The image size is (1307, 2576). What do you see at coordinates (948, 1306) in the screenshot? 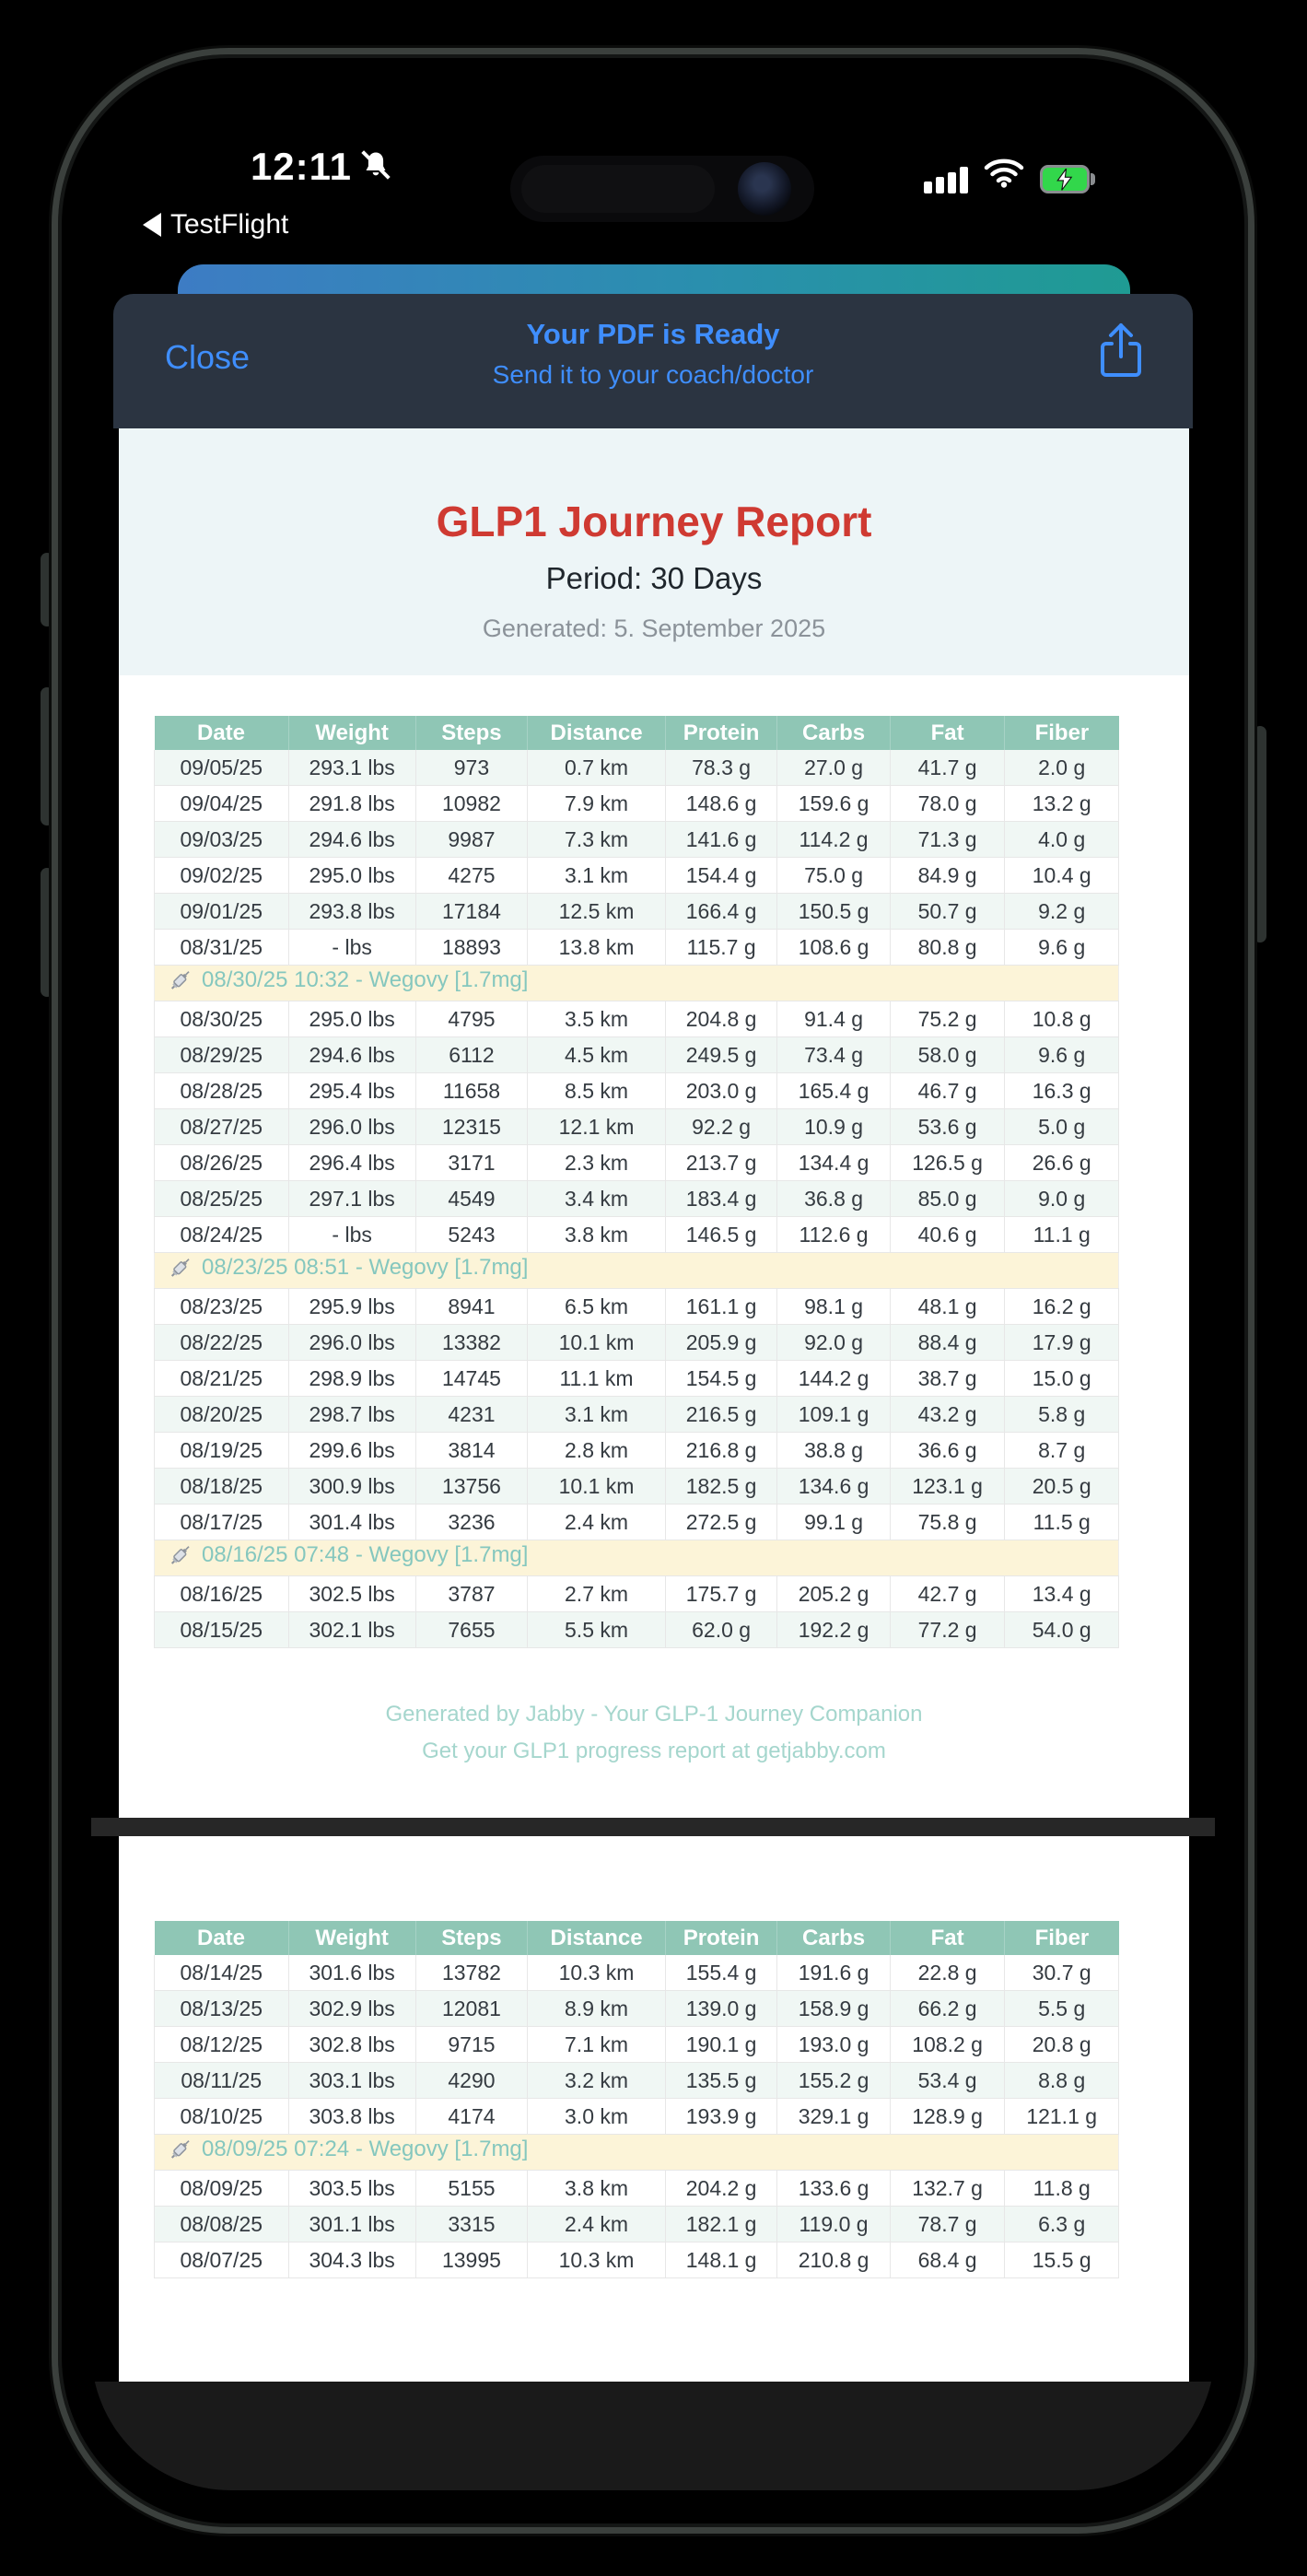
I see `table-cell: 48.1 g` at bounding box center [948, 1306].